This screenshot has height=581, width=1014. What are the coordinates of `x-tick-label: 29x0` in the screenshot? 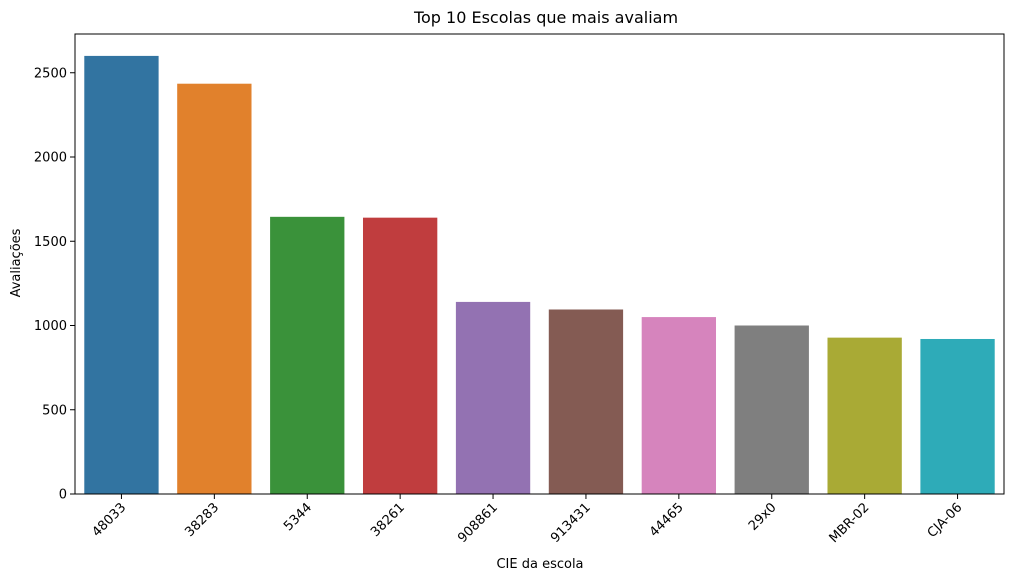 It's located at (763, 517).